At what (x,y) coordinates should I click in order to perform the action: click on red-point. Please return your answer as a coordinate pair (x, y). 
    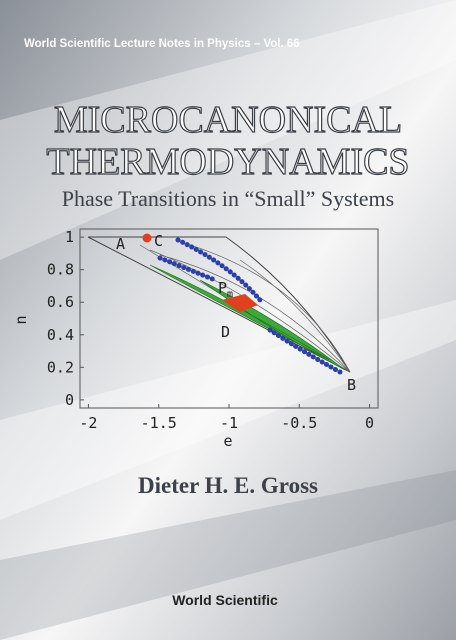
    Looking at the image, I should click on (147, 238).